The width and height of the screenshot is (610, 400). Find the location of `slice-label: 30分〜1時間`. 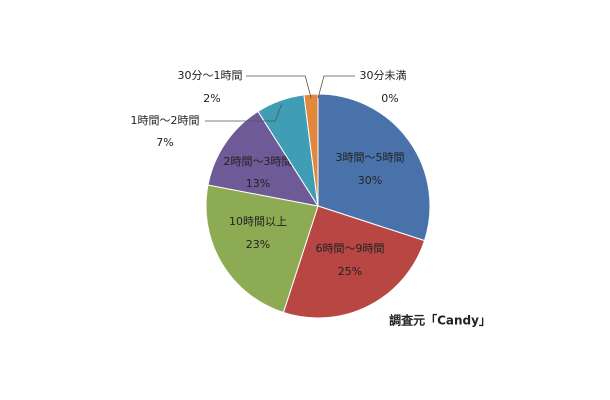

slice-label: 30分〜1時間 is located at coordinates (210, 75).